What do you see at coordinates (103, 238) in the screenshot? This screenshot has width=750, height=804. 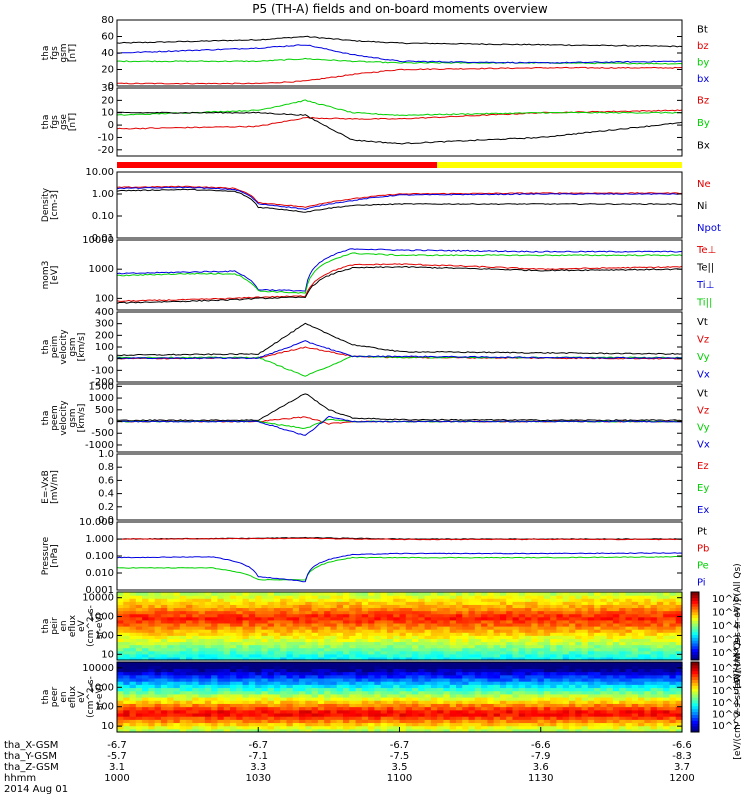 I see `y-tick-label: 0.01` at bounding box center [103, 238].